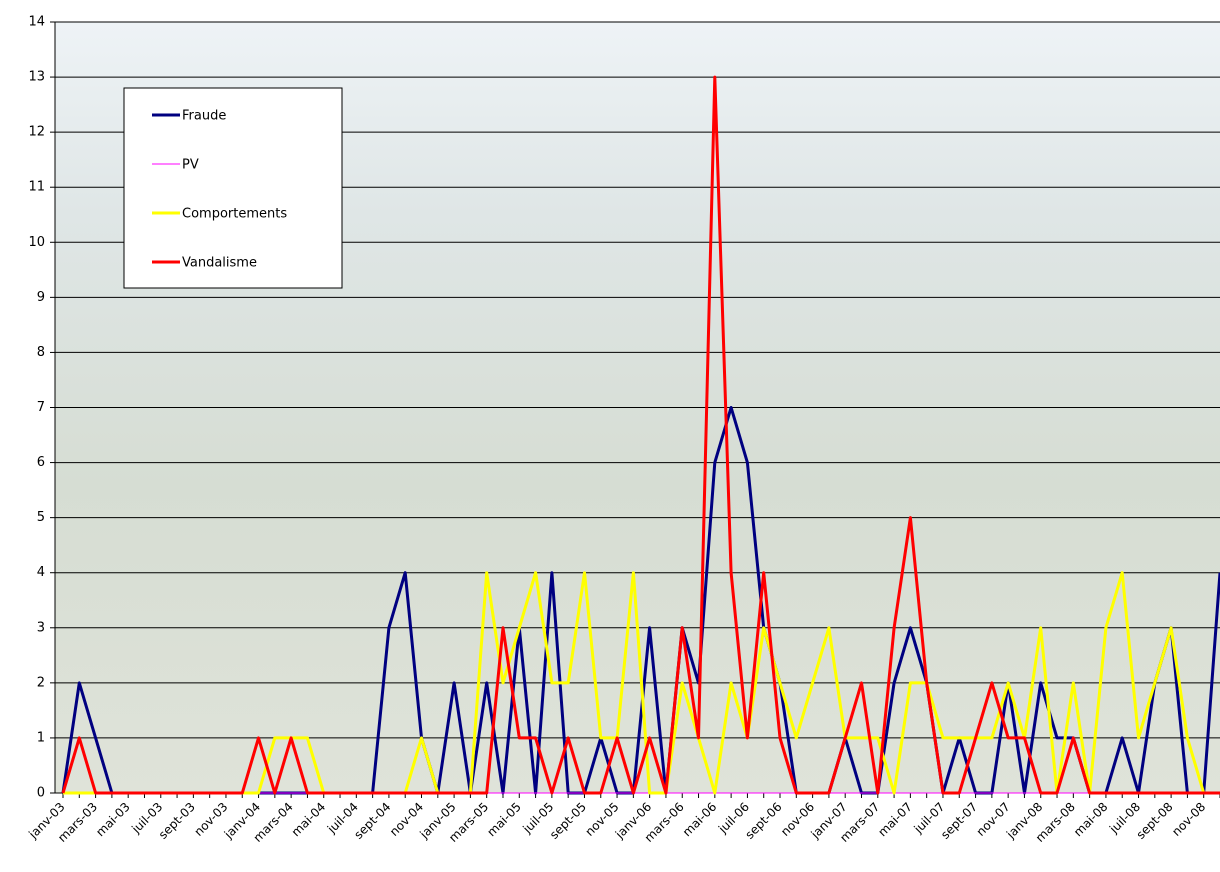 Image resolution: width=1220 pixels, height=872 pixels. Describe the element at coordinates (41, 407) in the screenshot. I see `y-tick-label: 7` at that location.